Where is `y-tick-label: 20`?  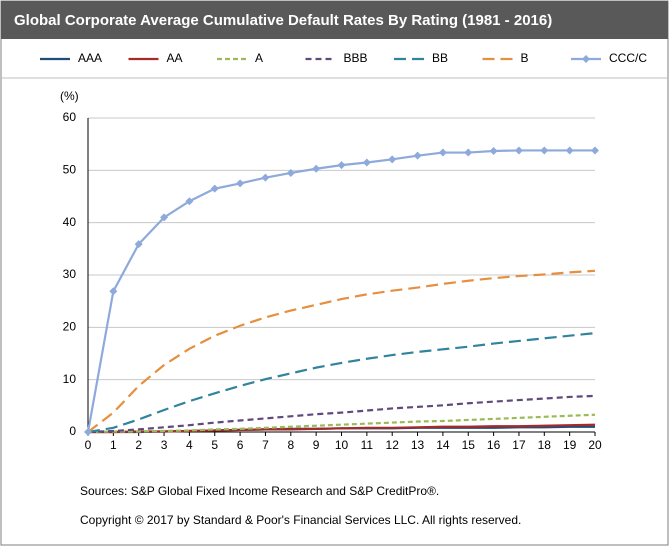 y-tick-label: 20 is located at coordinates (70, 327).